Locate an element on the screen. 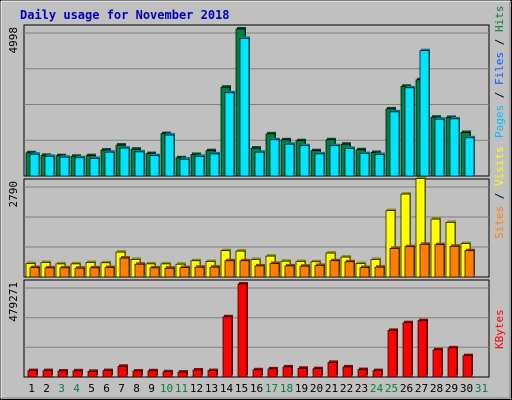 This screenshot has width=512, height=400. x-tick-label-23: 23 is located at coordinates (361, 388).